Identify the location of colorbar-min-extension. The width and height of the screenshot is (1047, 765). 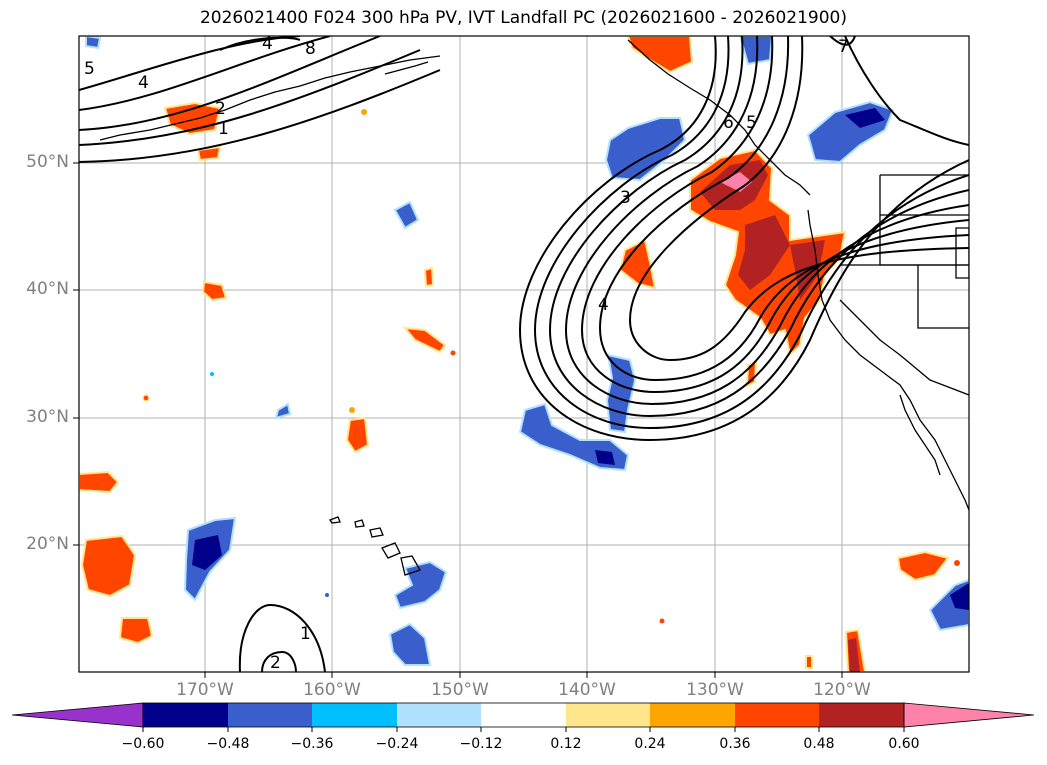
(77, 715).